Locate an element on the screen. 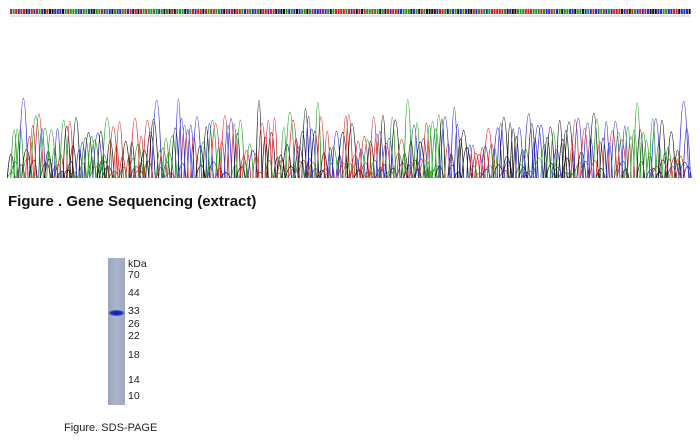 The height and width of the screenshot is (441, 700). marker-label: 70 is located at coordinates (134, 275).